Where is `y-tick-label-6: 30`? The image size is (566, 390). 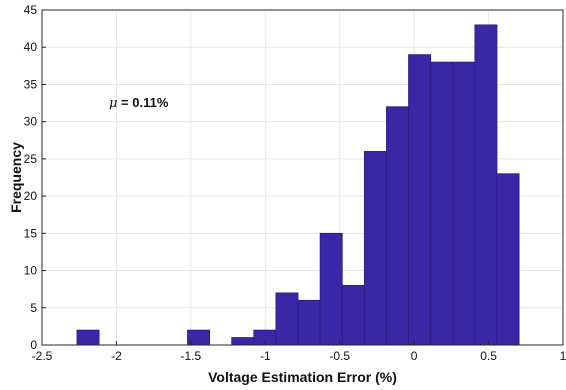
y-tick-label-6: 30 is located at coordinates (31, 122).